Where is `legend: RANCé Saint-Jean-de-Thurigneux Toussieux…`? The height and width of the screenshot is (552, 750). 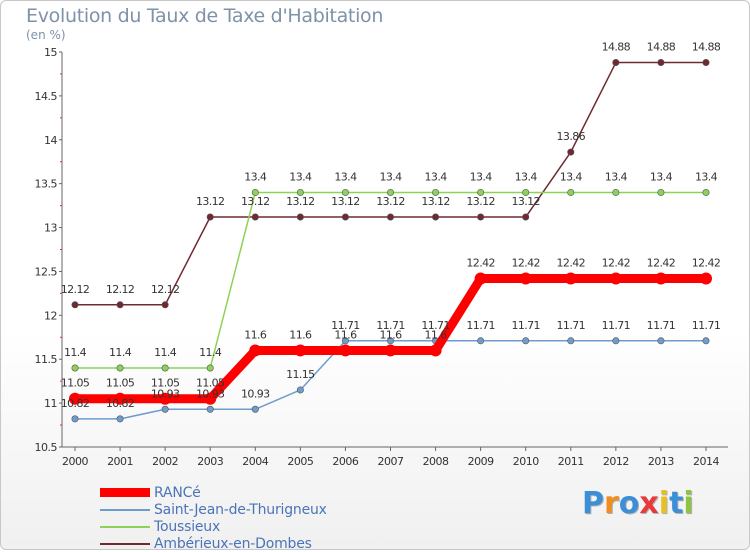 legend: RANCé Saint-Jean-de-Thurigneux Toussieux… is located at coordinates (213, 518).